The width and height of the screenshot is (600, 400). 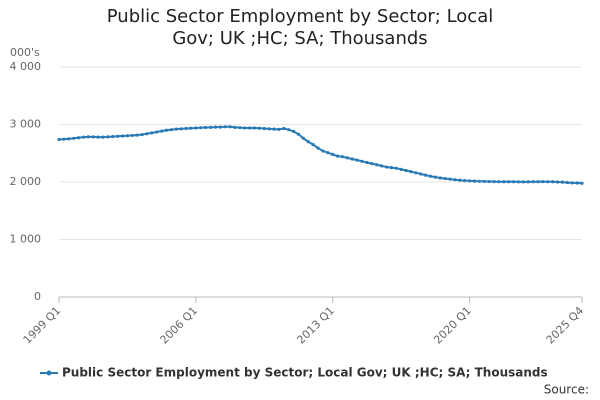 I want to click on x-tick-label: 2020 Q1, so click(x=452, y=325).